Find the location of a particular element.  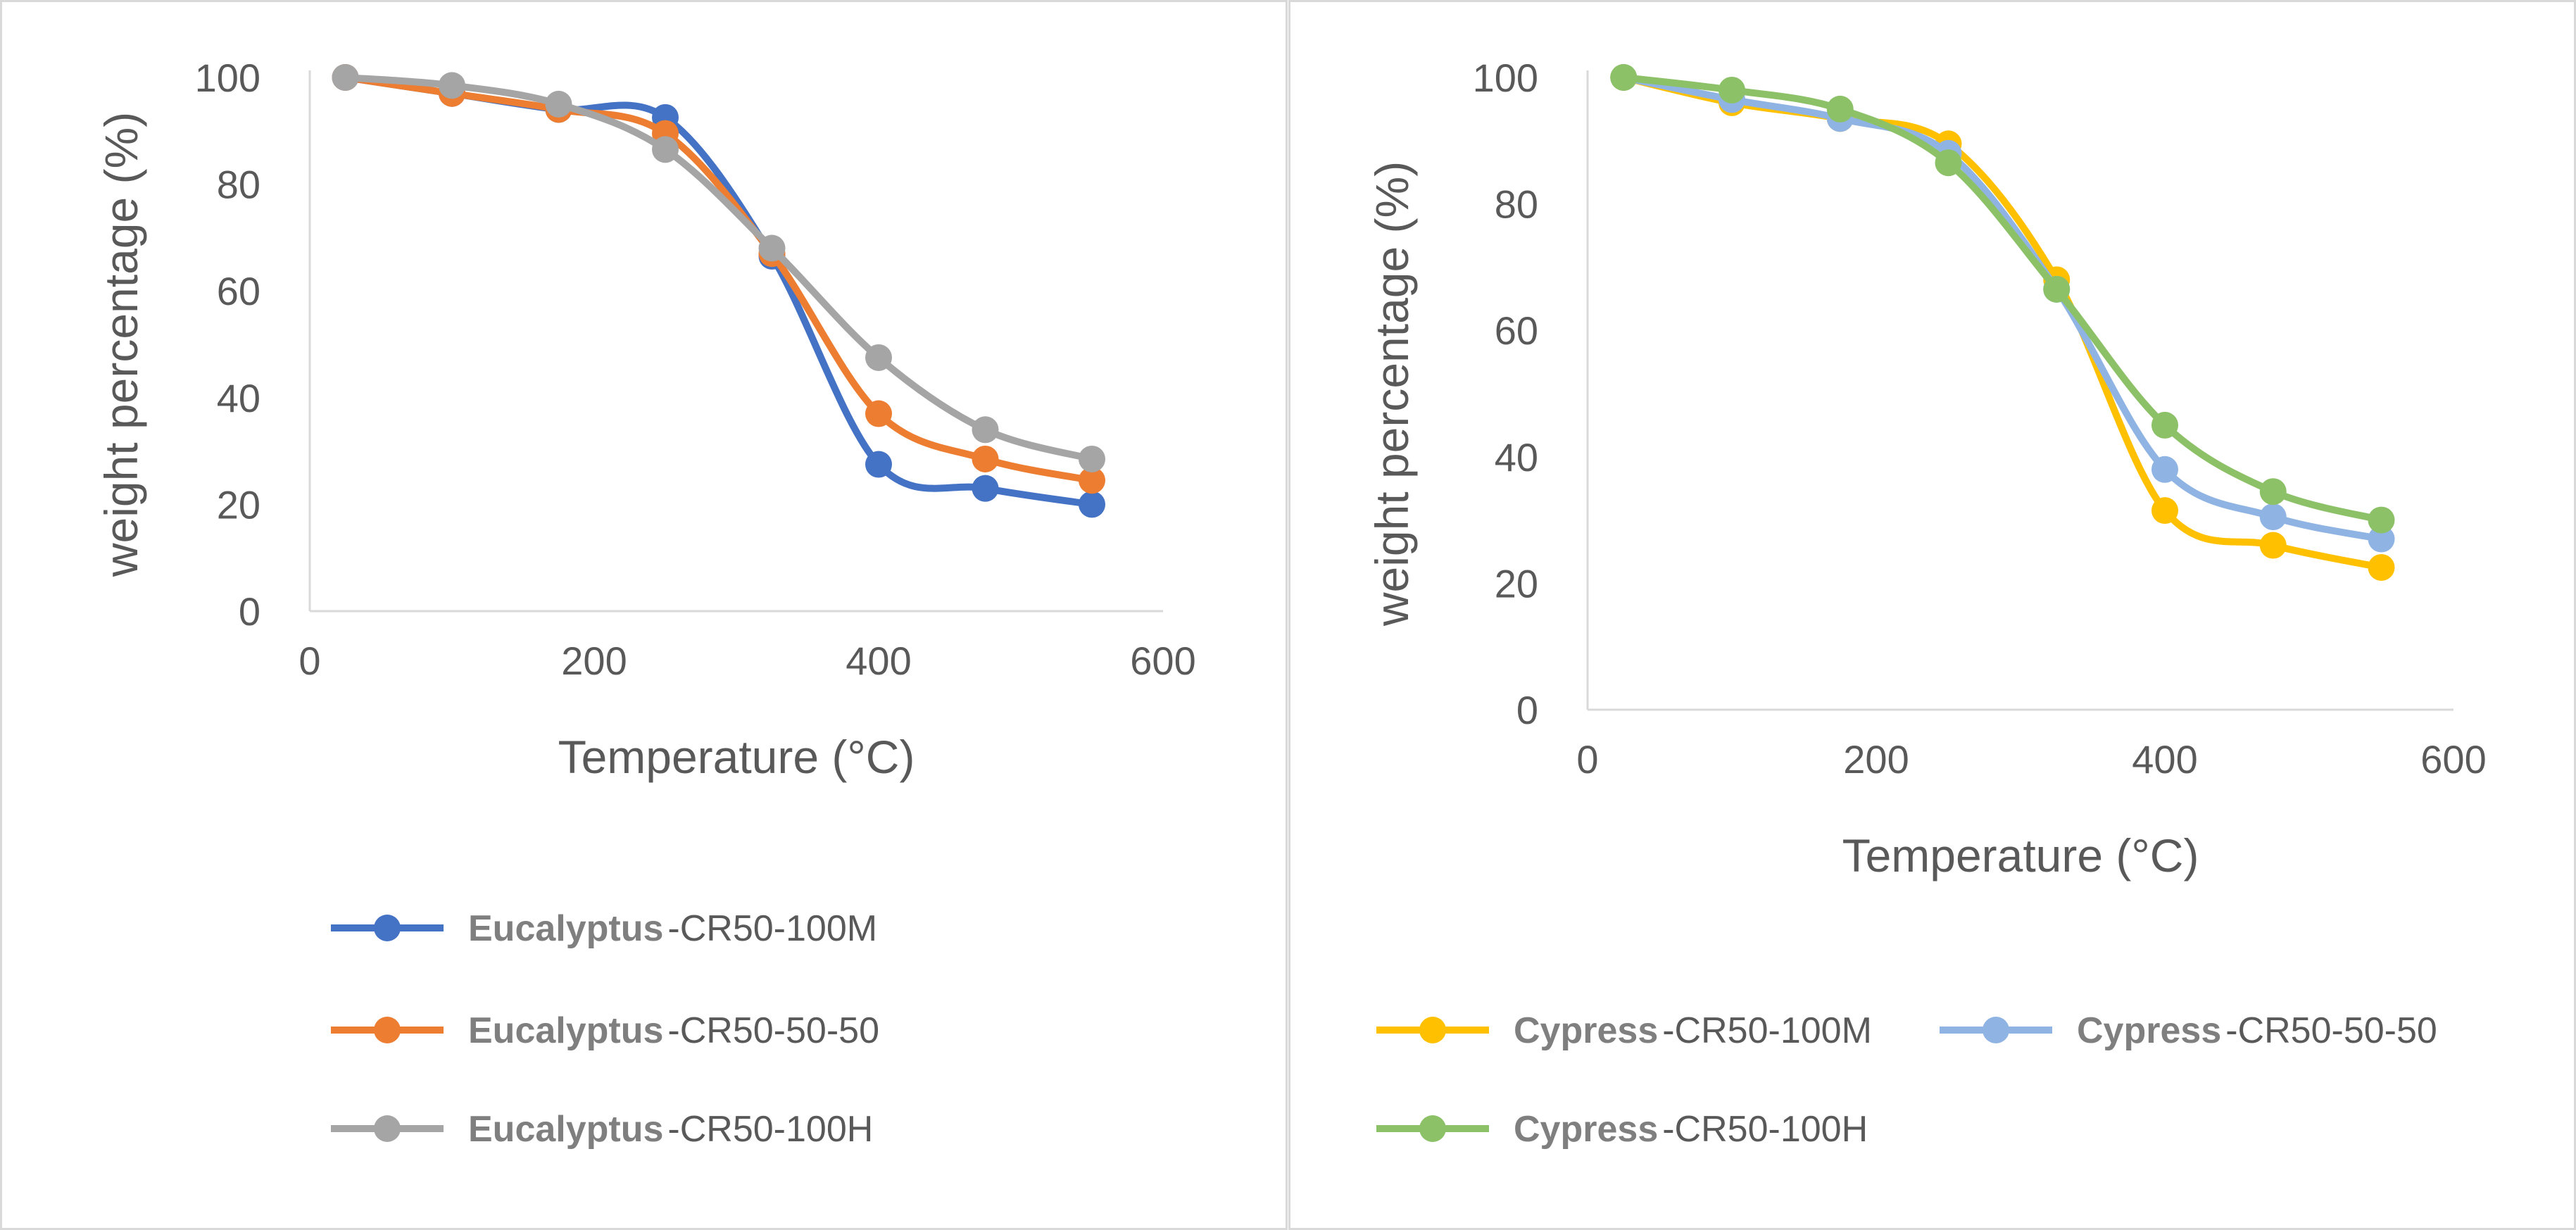

legend-label: Eucalyptus -CR50-100M is located at coordinates (673, 928).